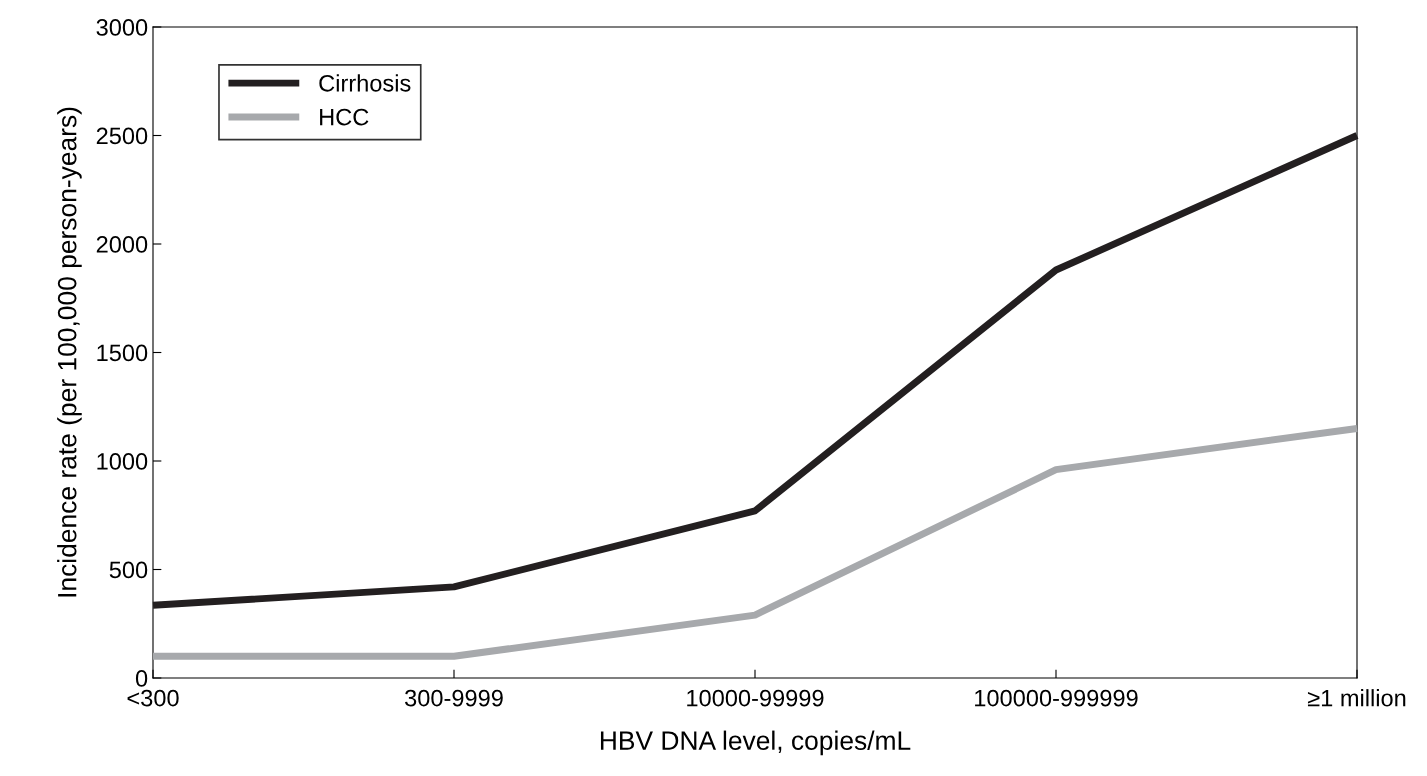 The width and height of the screenshot is (1427, 776). I want to click on y-tick-label: 0, so click(141, 678).